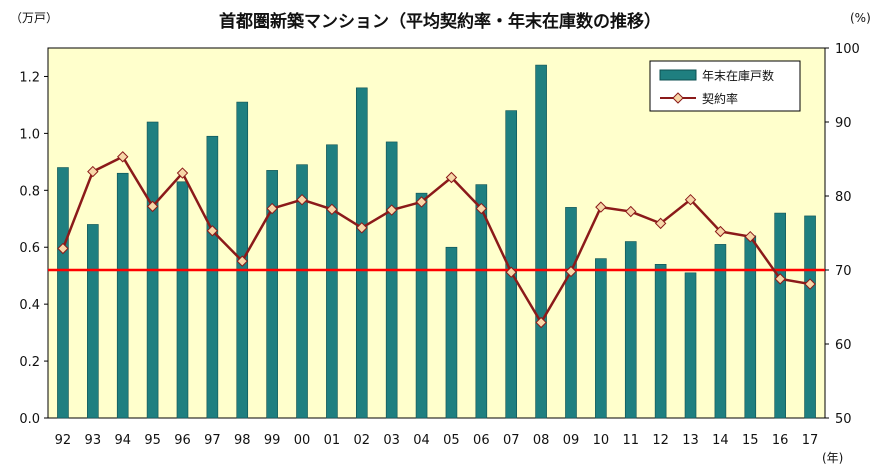 Image resolution: width=880 pixels, height=470 pixels. What do you see at coordinates (29, 191) in the screenshot?
I see `left-tick-label: 0.8` at bounding box center [29, 191].